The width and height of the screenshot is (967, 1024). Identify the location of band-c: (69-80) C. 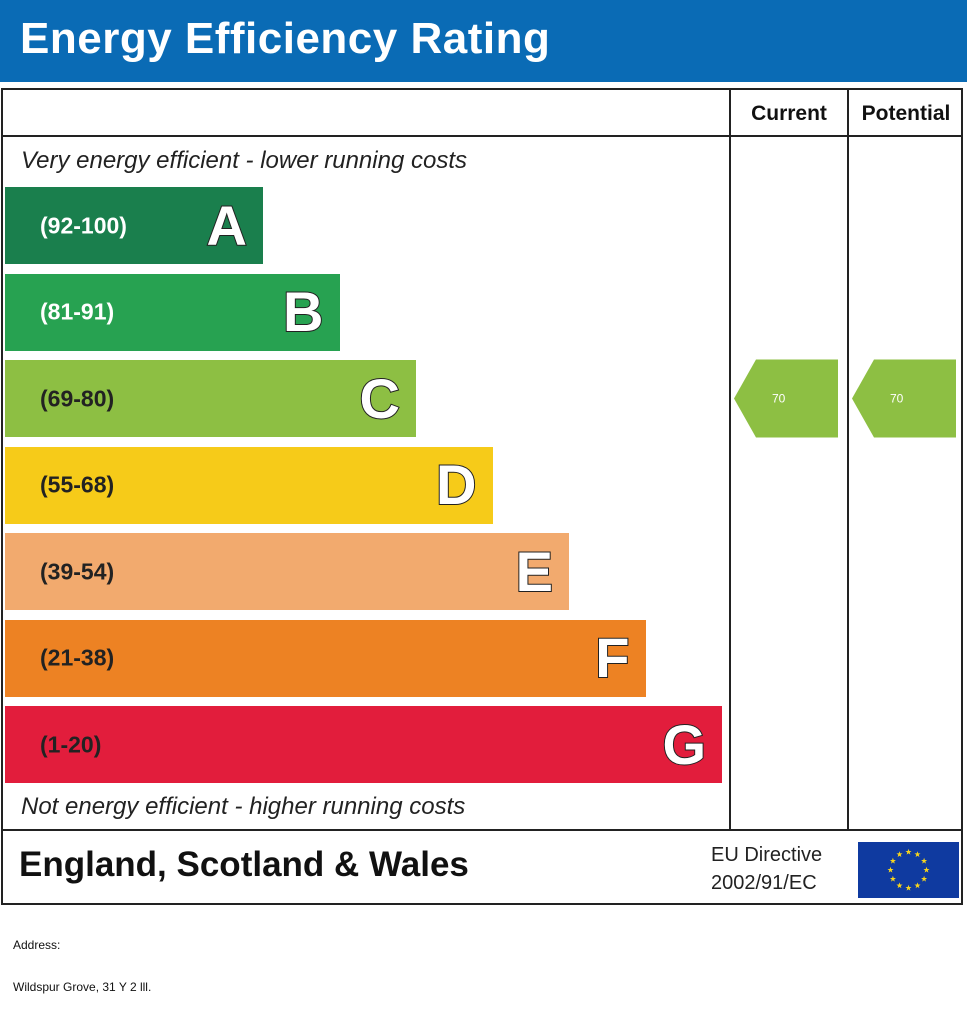
(210, 398).